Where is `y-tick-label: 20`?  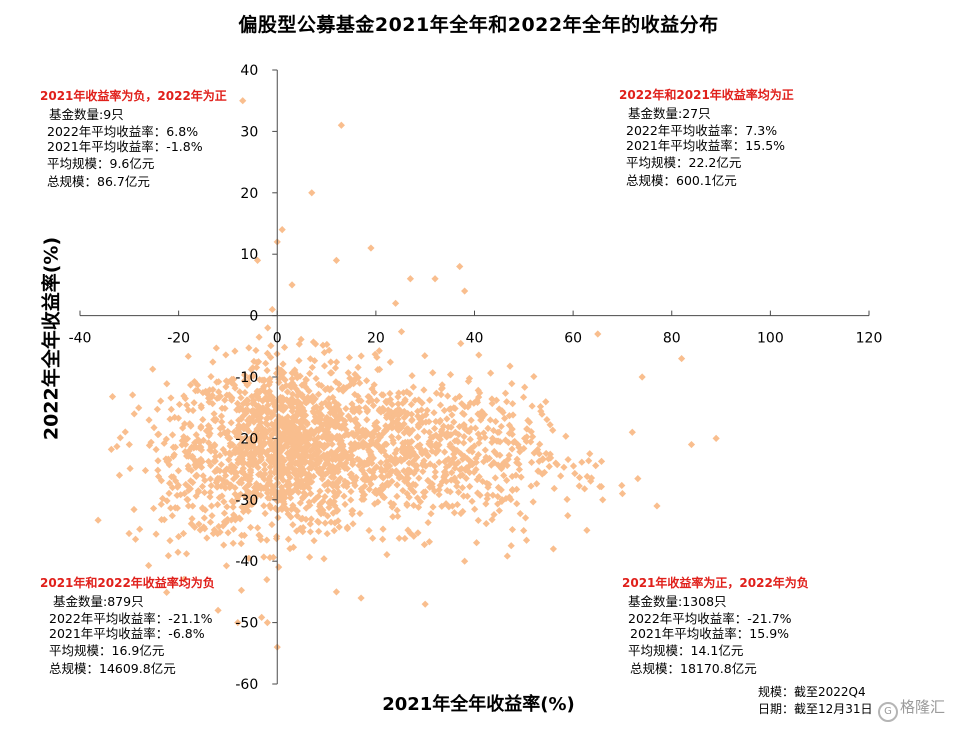 y-tick-label: 20 is located at coordinates (249, 194).